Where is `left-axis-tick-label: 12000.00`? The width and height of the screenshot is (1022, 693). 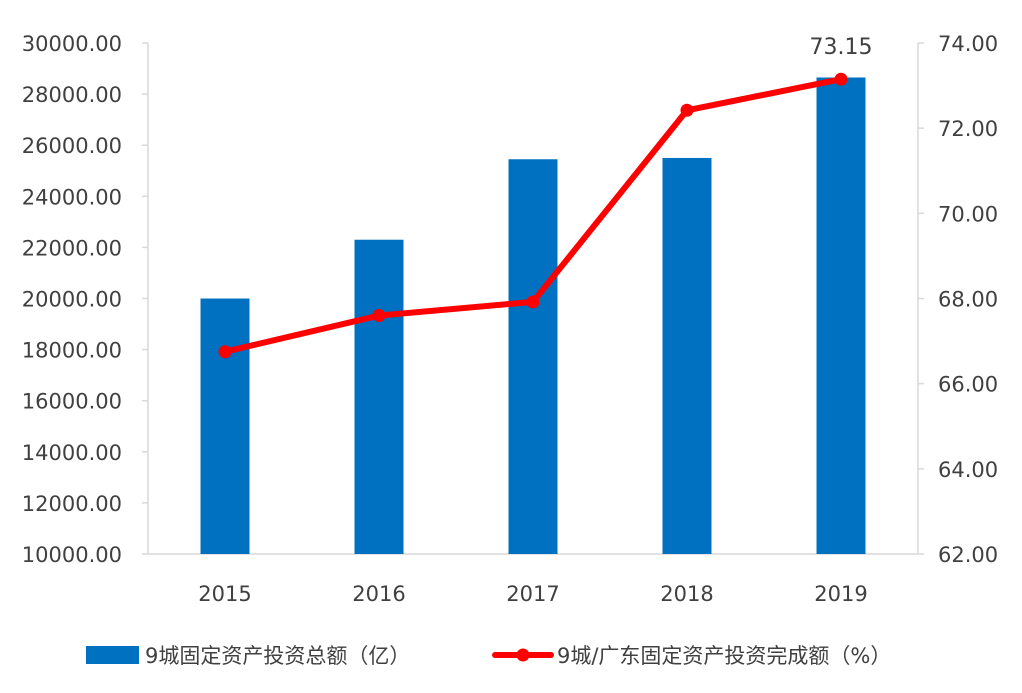
left-axis-tick-label: 12000.00 is located at coordinates (72, 504).